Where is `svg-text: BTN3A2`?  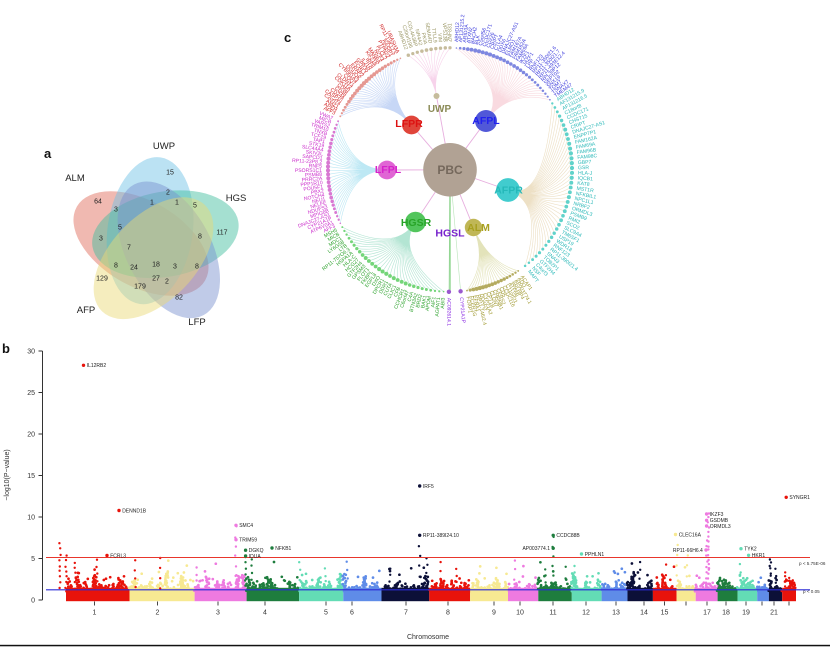
svg-text: BTN3A2 is located at coordinates (414, 302).